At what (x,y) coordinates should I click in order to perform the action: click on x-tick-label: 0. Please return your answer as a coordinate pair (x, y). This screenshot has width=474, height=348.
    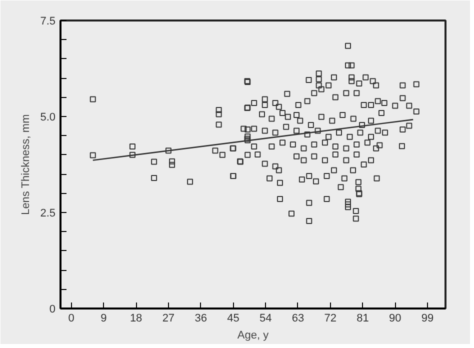
    Looking at the image, I should click on (71, 318).